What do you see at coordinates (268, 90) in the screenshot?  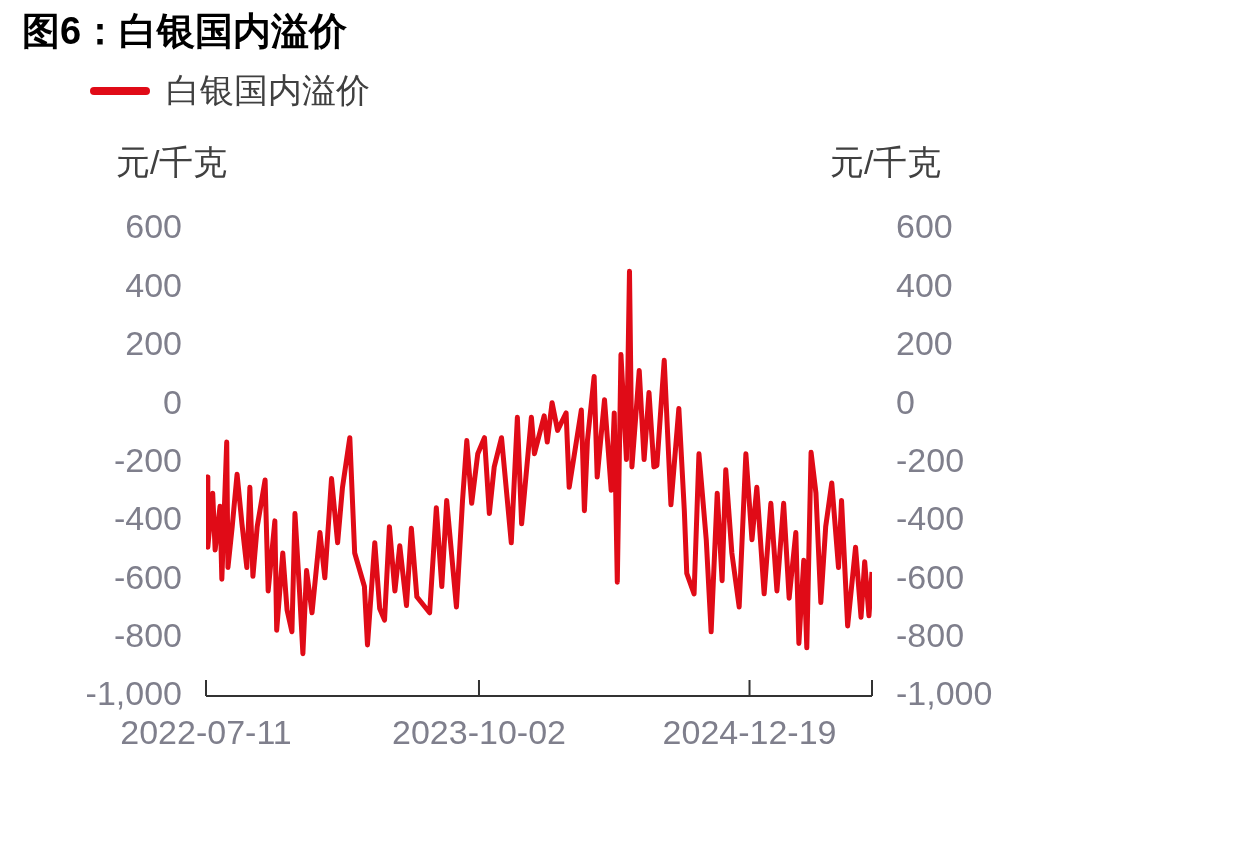 I see `legend-label: 白银国内溢价` at bounding box center [268, 90].